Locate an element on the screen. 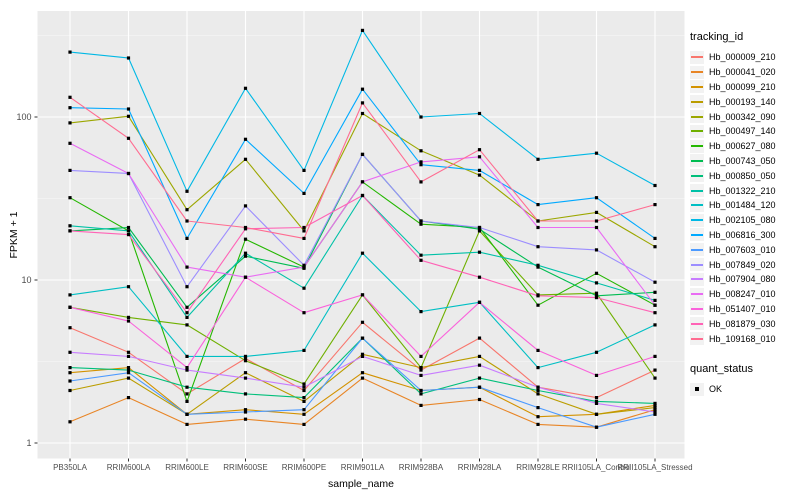 The width and height of the screenshot is (800, 500). legend-entry-Hb_007904_080: Hb_007904_080 is located at coordinates (744, 279).